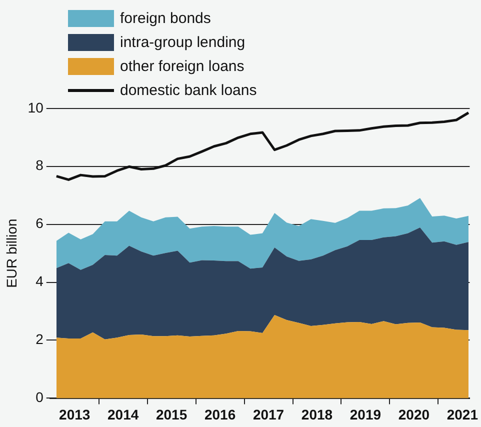  I want to click on x-tick-label: 2016, so click(220, 414).